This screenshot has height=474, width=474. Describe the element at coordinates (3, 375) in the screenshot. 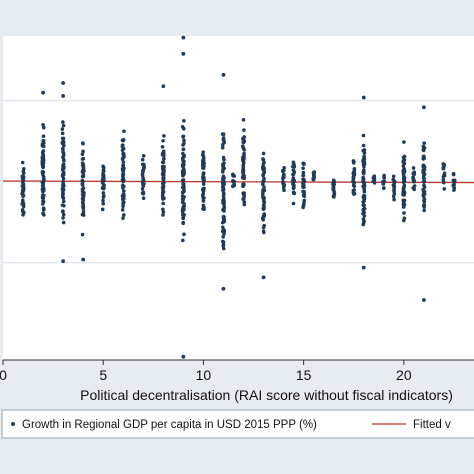

I see `x-tick-label-0: 0` at that location.